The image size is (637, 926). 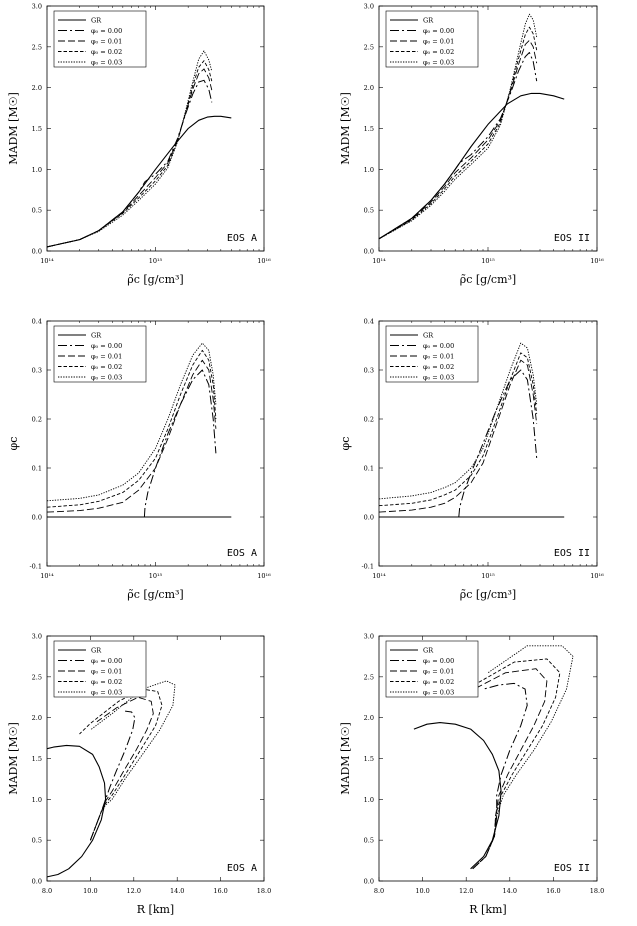 What do you see at coordinates (37, 469) in the screenshot?
I see `y-tick-label: 0.1` at bounding box center [37, 469].